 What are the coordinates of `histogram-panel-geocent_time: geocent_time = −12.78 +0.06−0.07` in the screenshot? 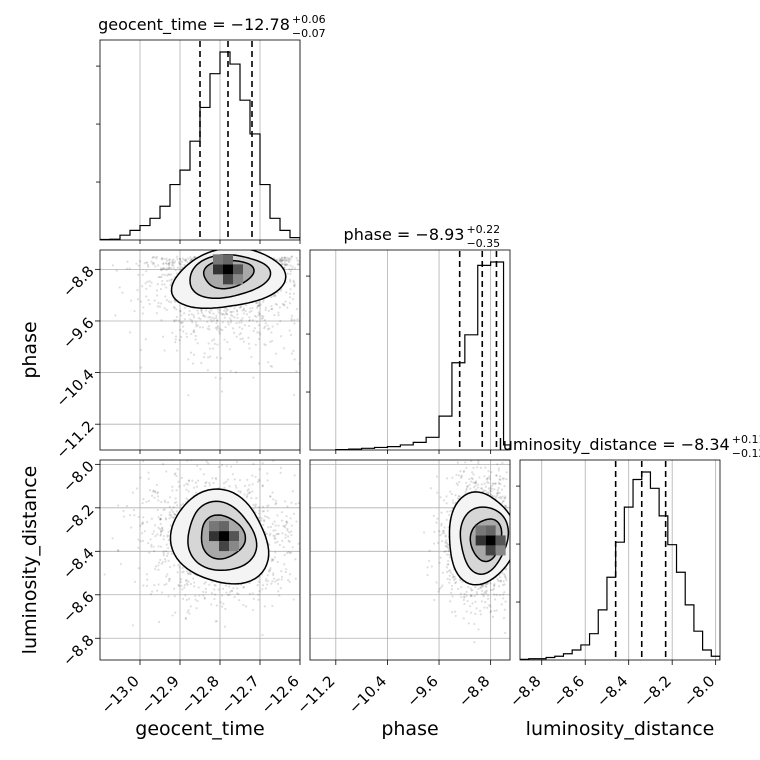 It's located at (211, 127).